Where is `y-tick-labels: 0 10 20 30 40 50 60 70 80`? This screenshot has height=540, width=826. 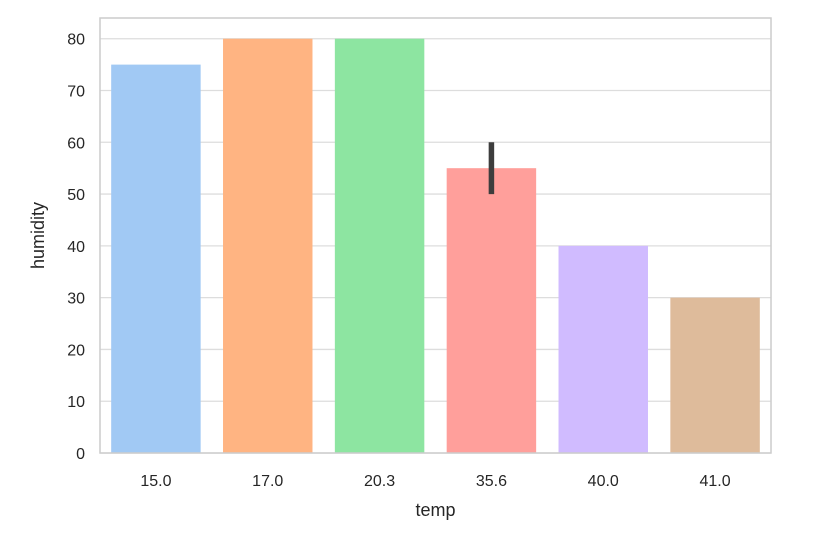
y-tick-labels: 0 10 20 30 40 50 60 70 80 is located at coordinates (76, 247).